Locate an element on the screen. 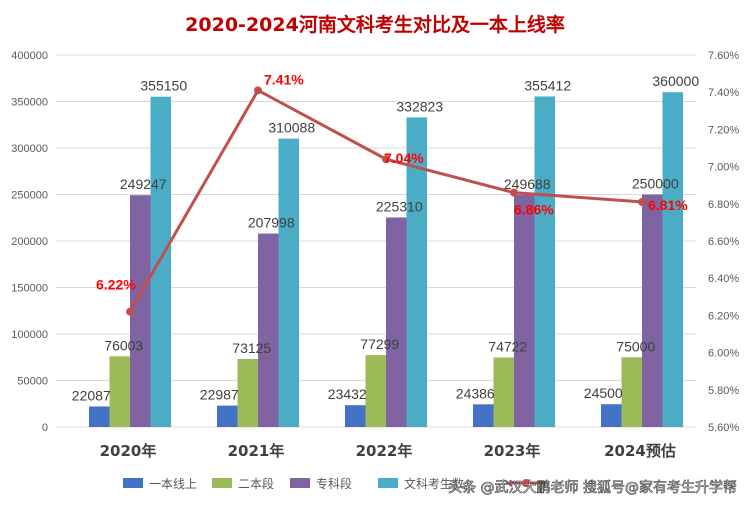 Image resolution: width=750 pixels, height=507 pixels. category-label: 2022年 is located at coordinates (384, 451).